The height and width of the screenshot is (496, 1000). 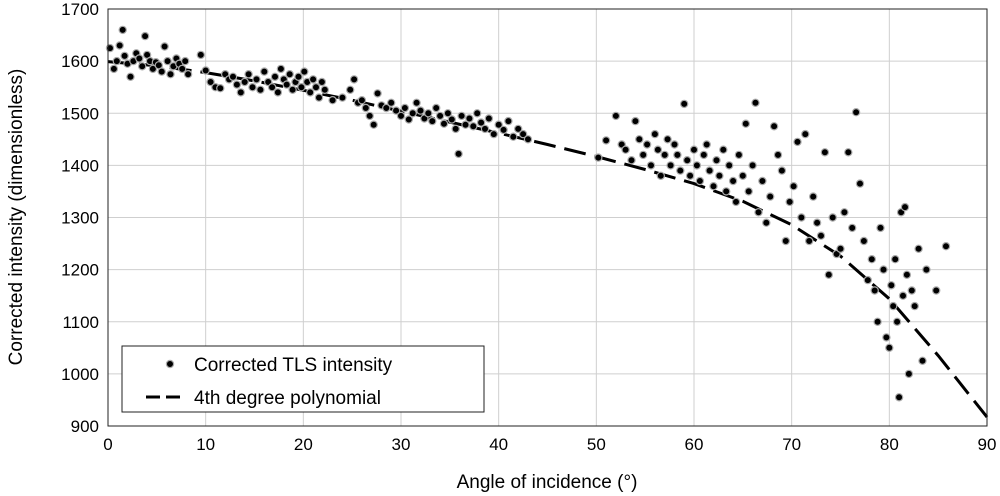 I want to click on x-tick-label: 50, so click(x=596, y=444).